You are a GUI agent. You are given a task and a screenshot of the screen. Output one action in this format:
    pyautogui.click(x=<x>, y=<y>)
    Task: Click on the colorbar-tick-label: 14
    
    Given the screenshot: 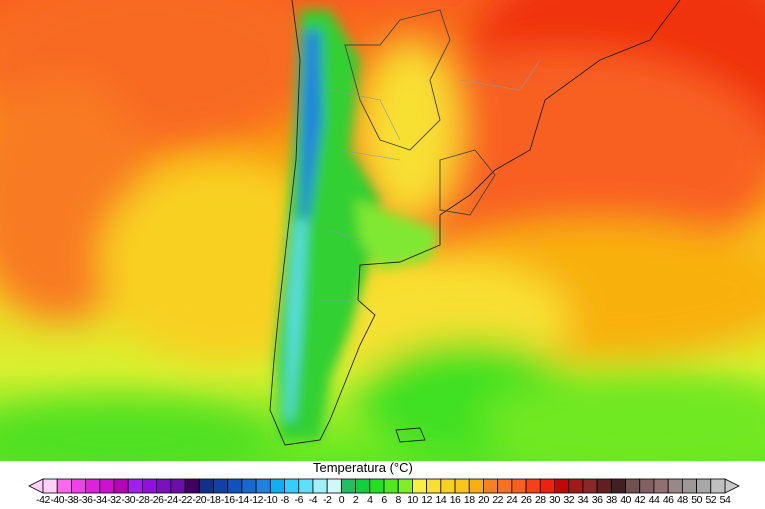 What is the action you would take?
    pyautogui.click(x=441, y=500)
    